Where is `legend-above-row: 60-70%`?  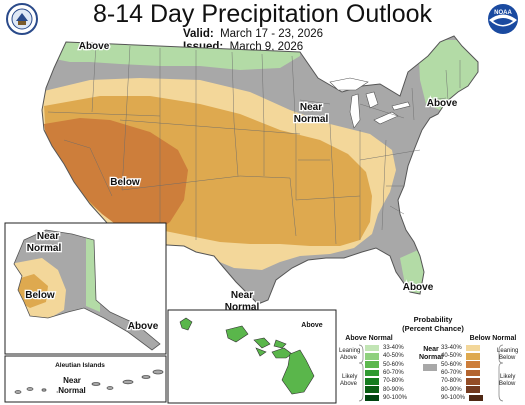
legend-above-row: 60-70% is located at coordinates (395, 373).